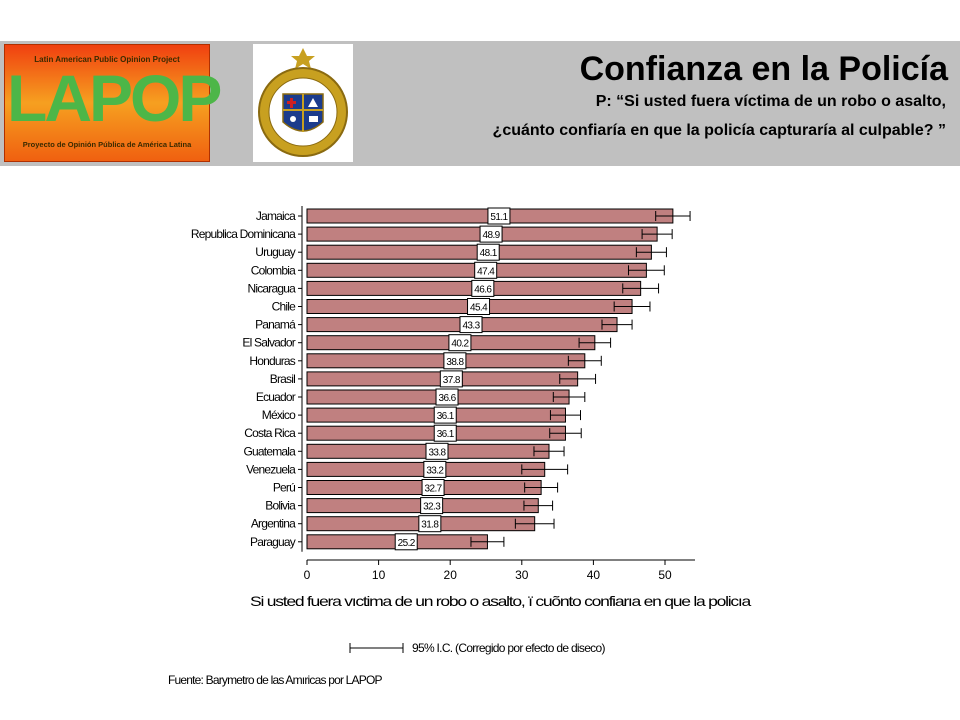  Describe the element at coordinates (276, 397) in the screenshot. I see `category-label: Ecuador` at that location.